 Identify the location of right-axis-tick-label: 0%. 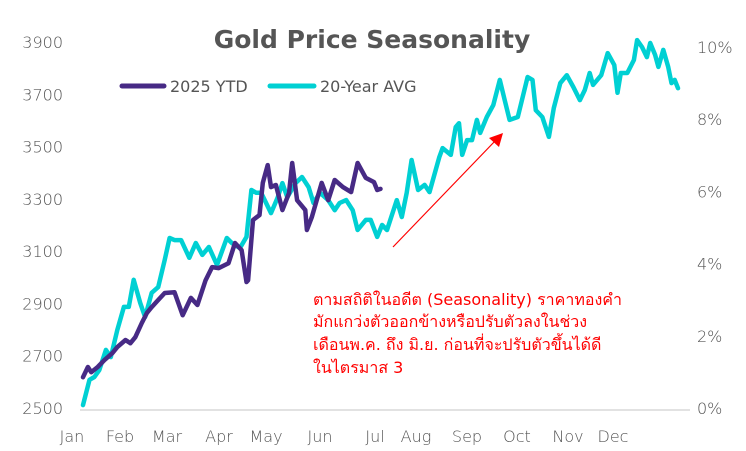
(709, 408).